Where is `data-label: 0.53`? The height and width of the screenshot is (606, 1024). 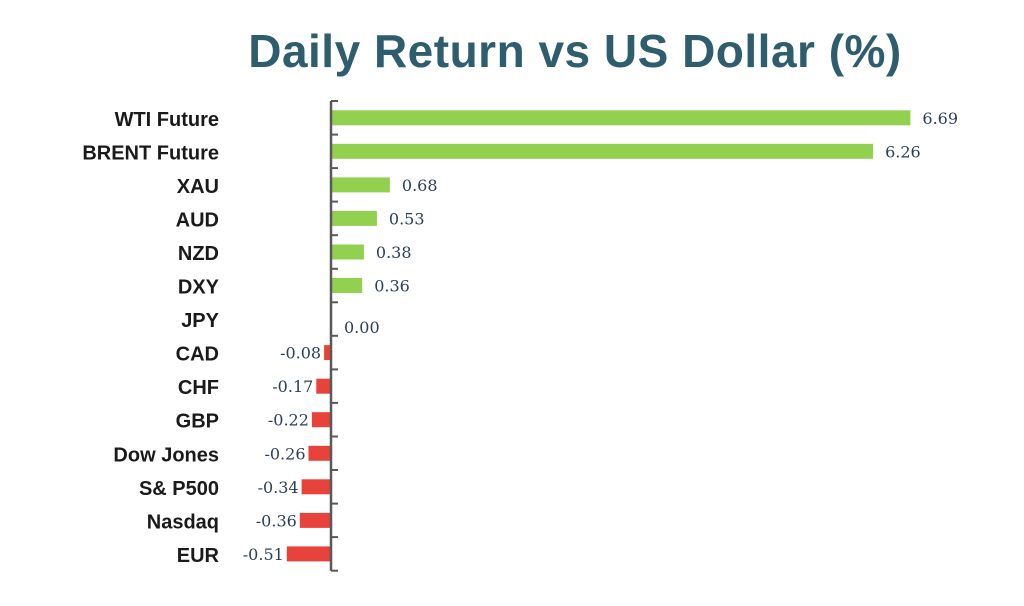 data-label: 0.53 is located at coordinates (407, 218).